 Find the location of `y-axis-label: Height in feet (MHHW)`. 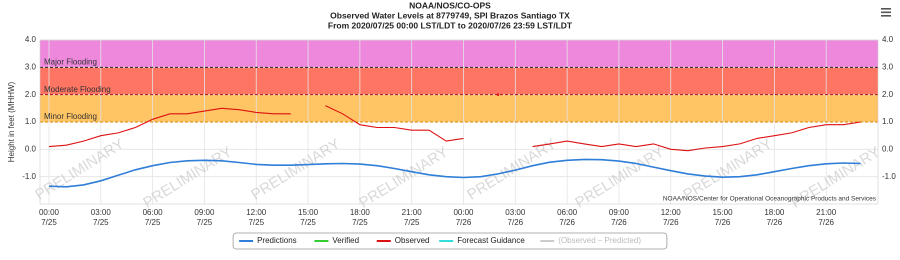

y-axis-label: Height in feet (MHHW) is located at coordinates (11, 121).